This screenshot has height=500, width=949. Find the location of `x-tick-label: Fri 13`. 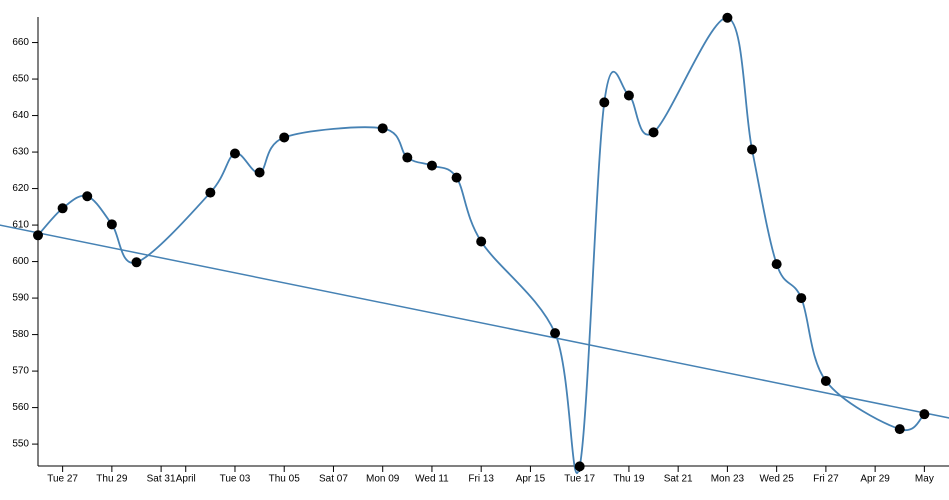

x-tick-label: Fri 13 is located at coordinates (481, 479).